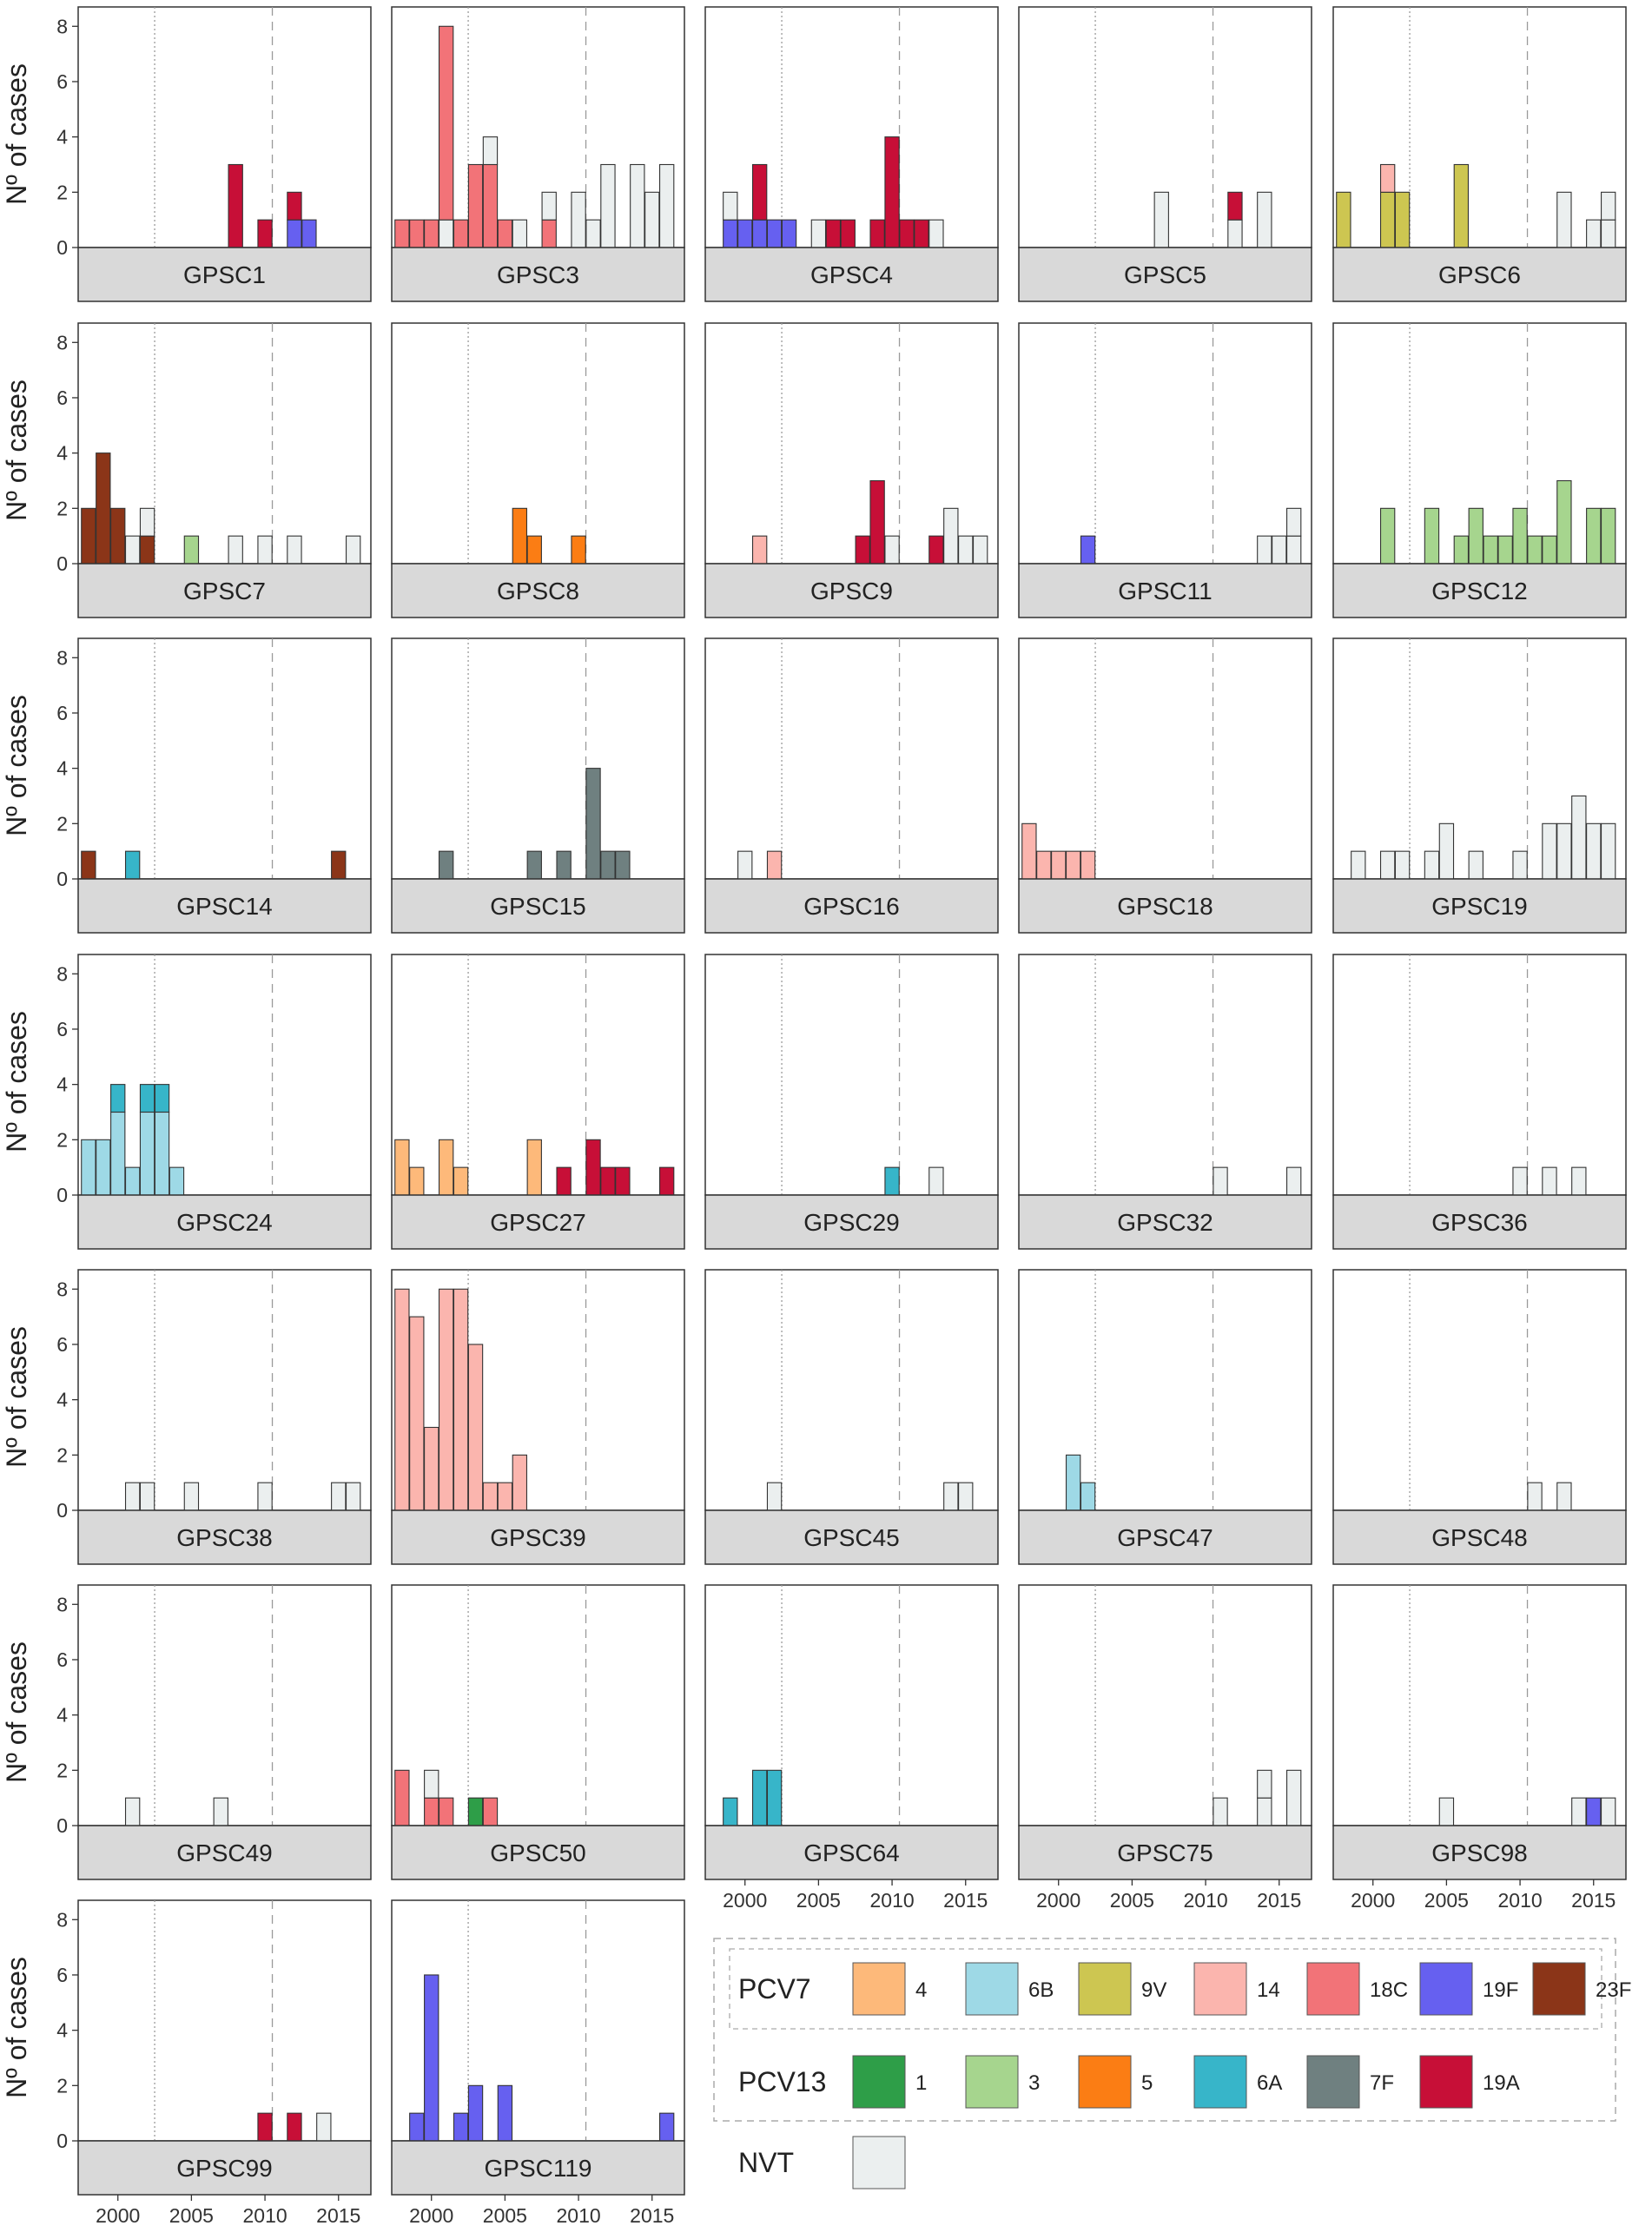 The height and width of the screenshot is (2239, 1652). I want to click on bar-2007-nvt, so click(1475, 865).